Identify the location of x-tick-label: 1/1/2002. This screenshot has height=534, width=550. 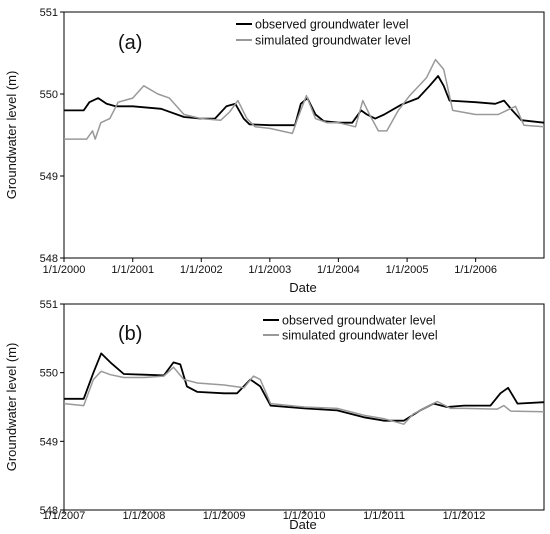
(201, 270).